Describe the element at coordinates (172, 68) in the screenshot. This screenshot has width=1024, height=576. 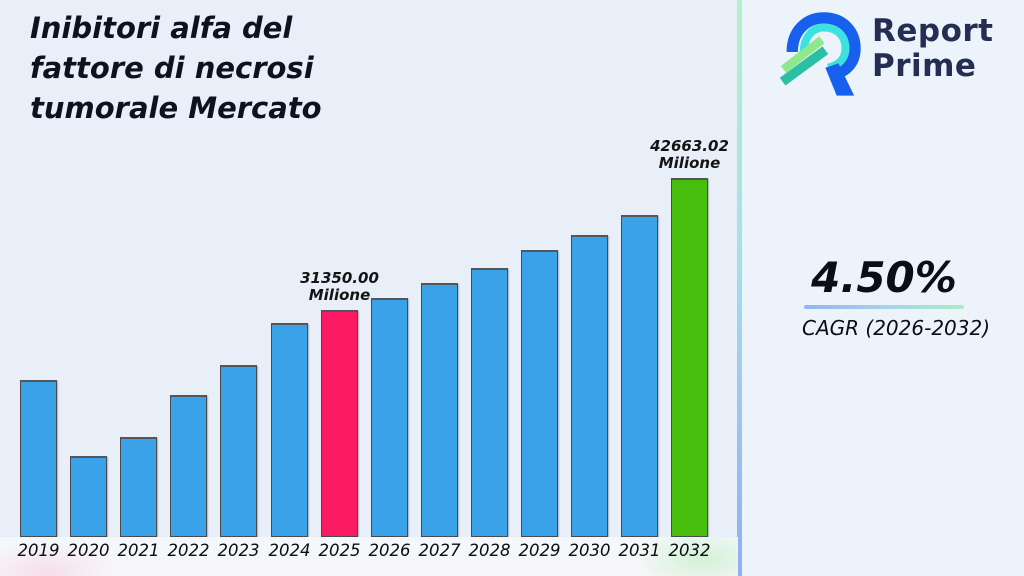
I see `page-title-line: fattore di necrosi` at that location.